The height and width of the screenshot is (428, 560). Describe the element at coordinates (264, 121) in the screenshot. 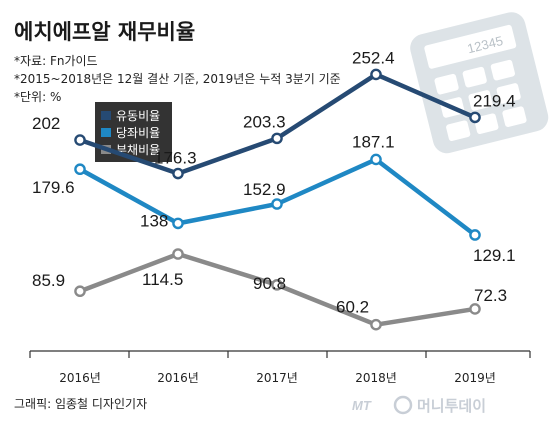

I see `data-label-current-ratio: 203.3` at that location.